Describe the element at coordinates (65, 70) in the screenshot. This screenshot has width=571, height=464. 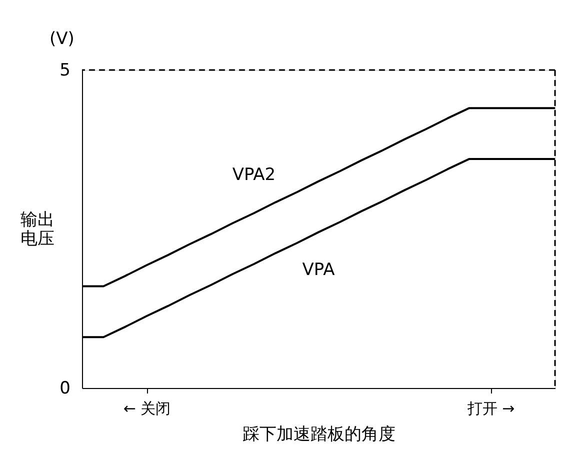
I see `y-tick-label: 5` at that location.